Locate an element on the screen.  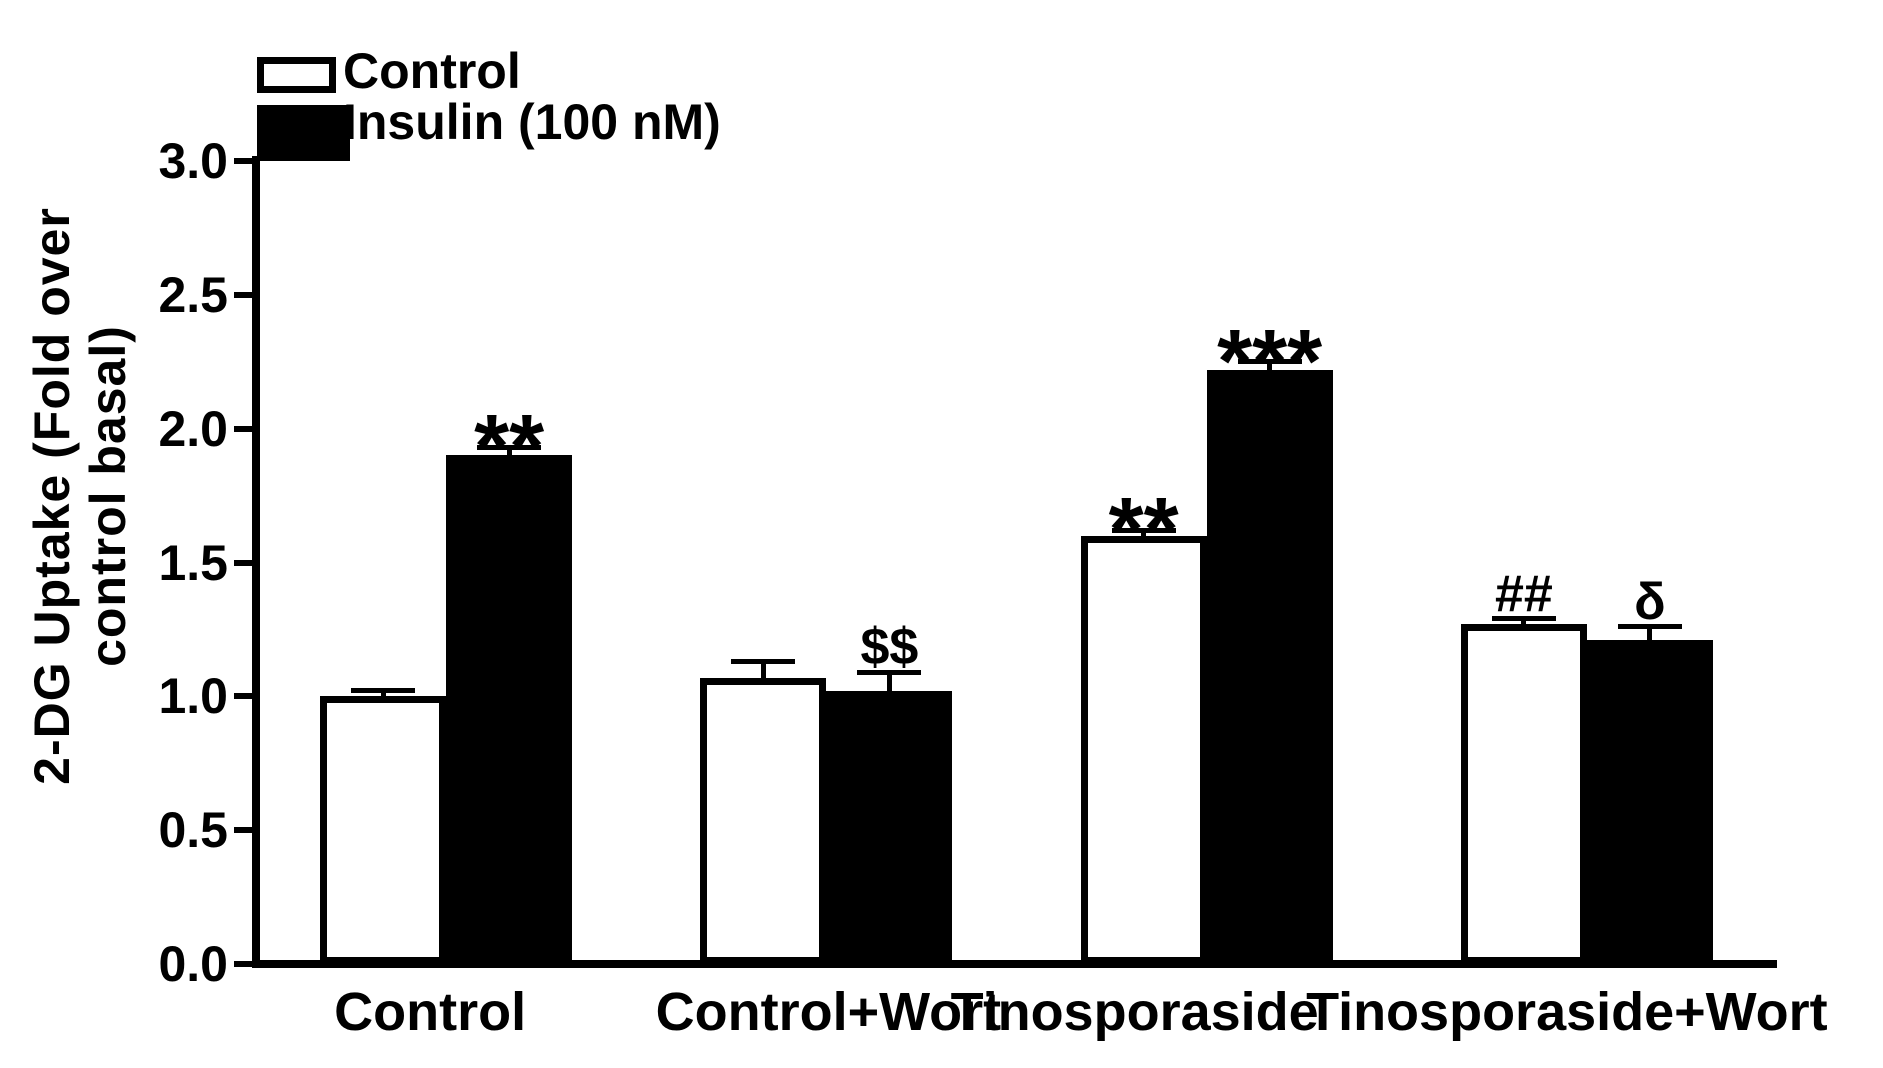
significance-annotation: ## is located at coordinates (1523, 593).